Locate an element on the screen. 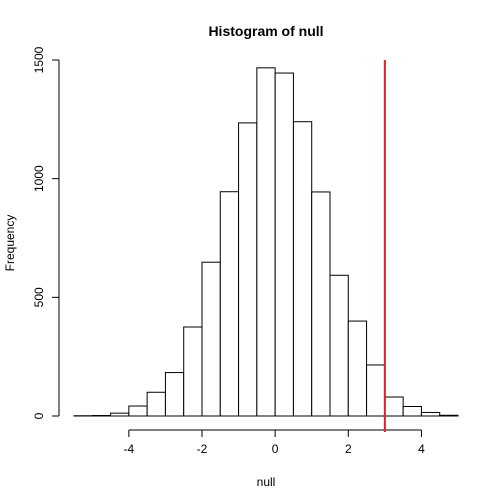 The image size is (504, 504). x-tick-label: -4 is located at coordinates (129, 449).